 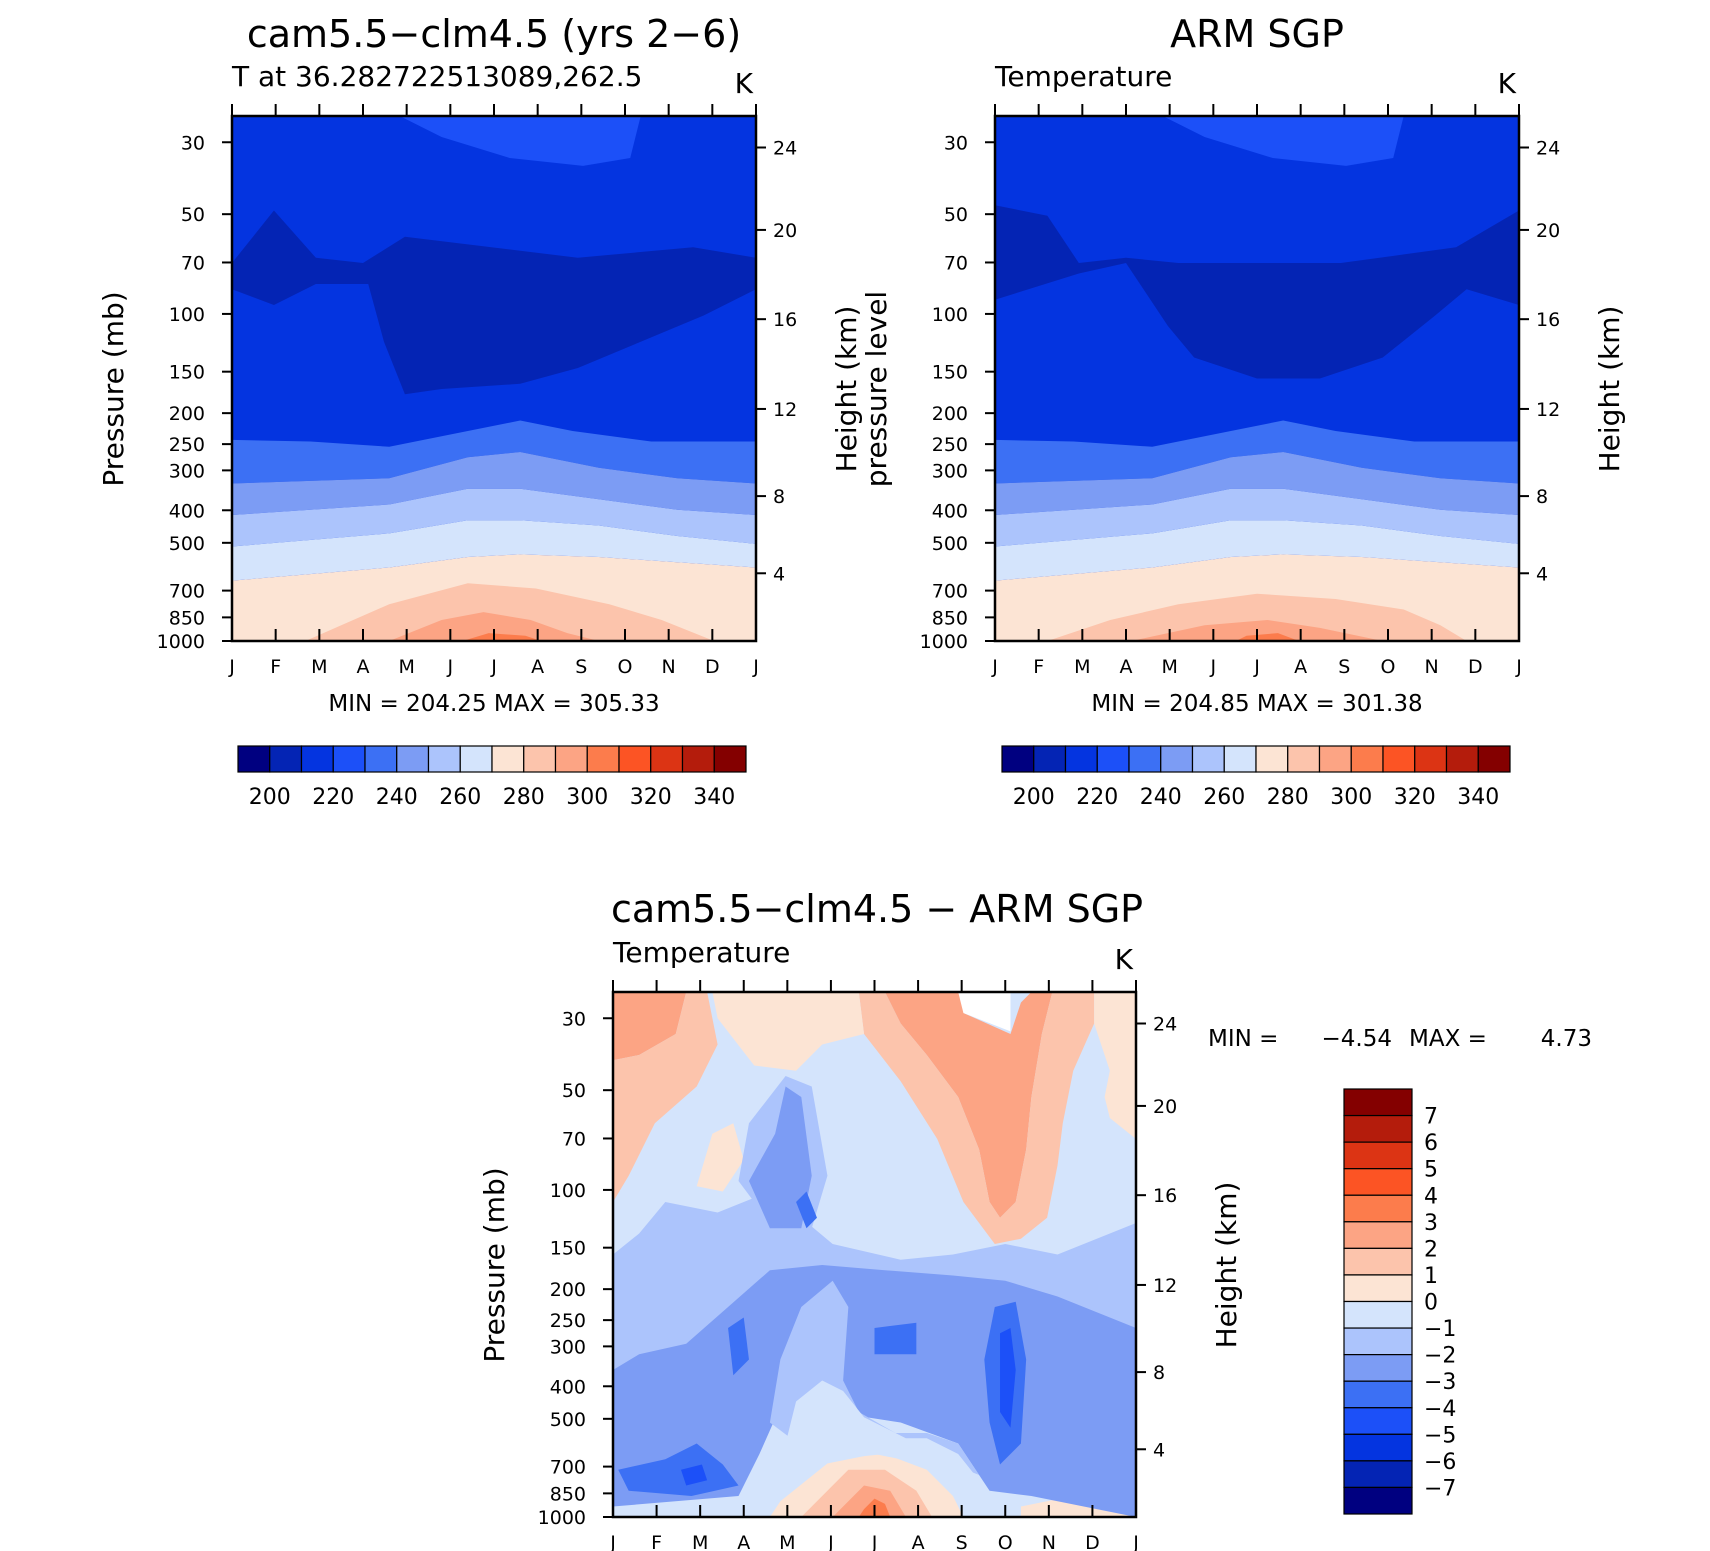 I want to click on y-tick-label: 50, so click(x=574, y=1091).